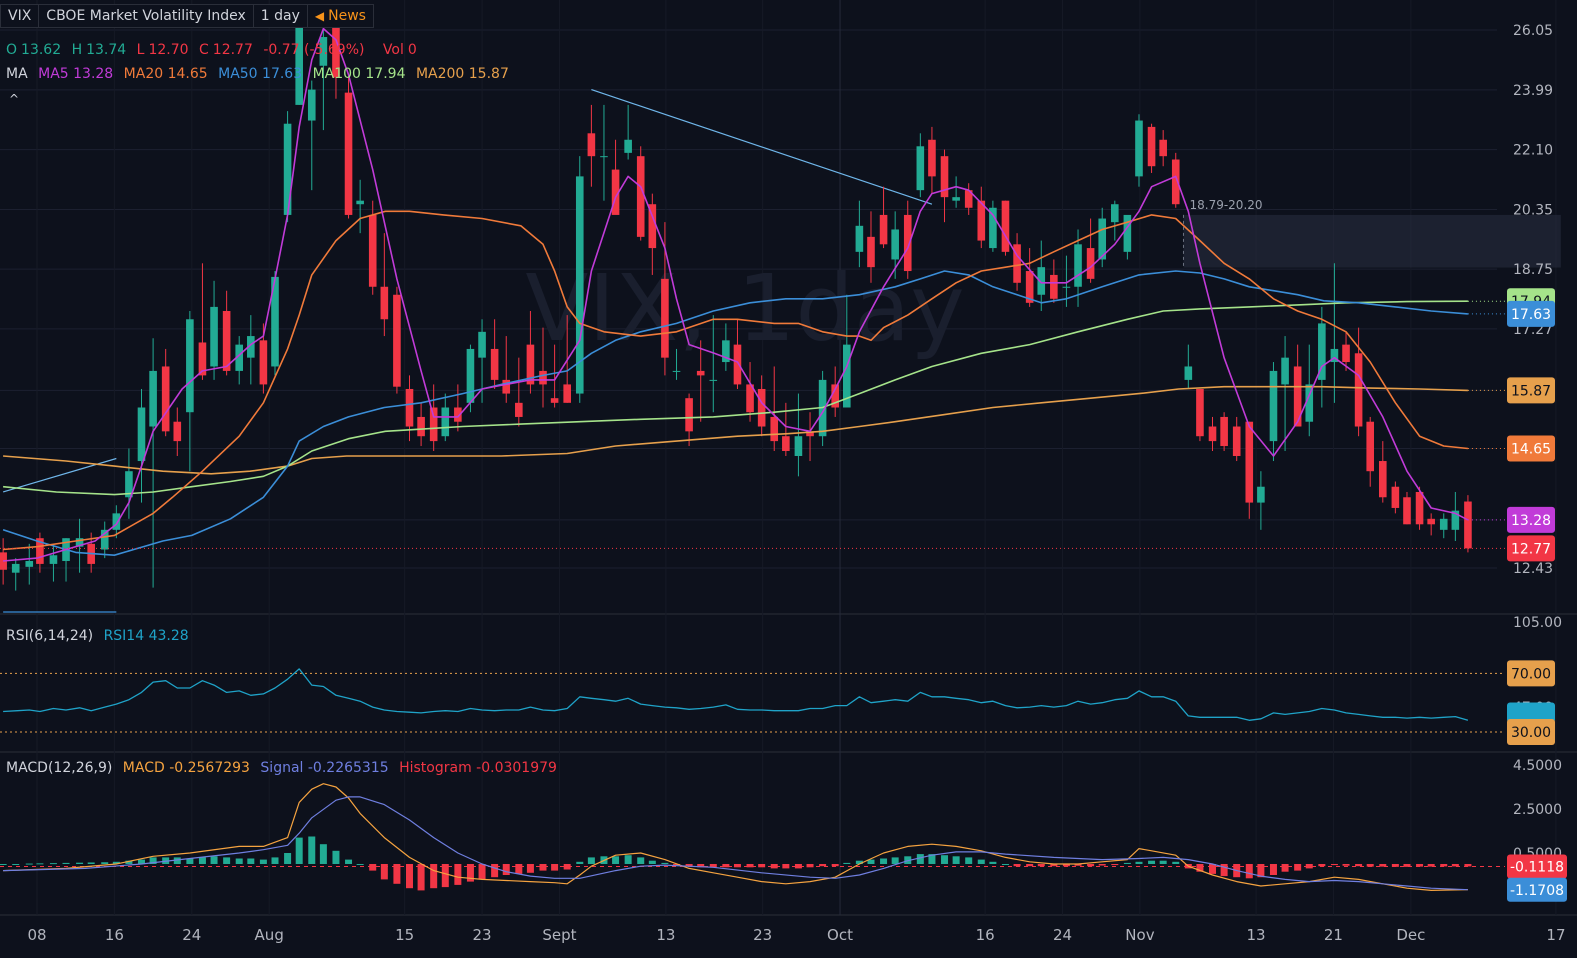 The height and width of the screenshot is (958, 1577). Describe the element at coordinates (1333, 935) in the screenshot. I see `time-axis-label: 21` at that location.